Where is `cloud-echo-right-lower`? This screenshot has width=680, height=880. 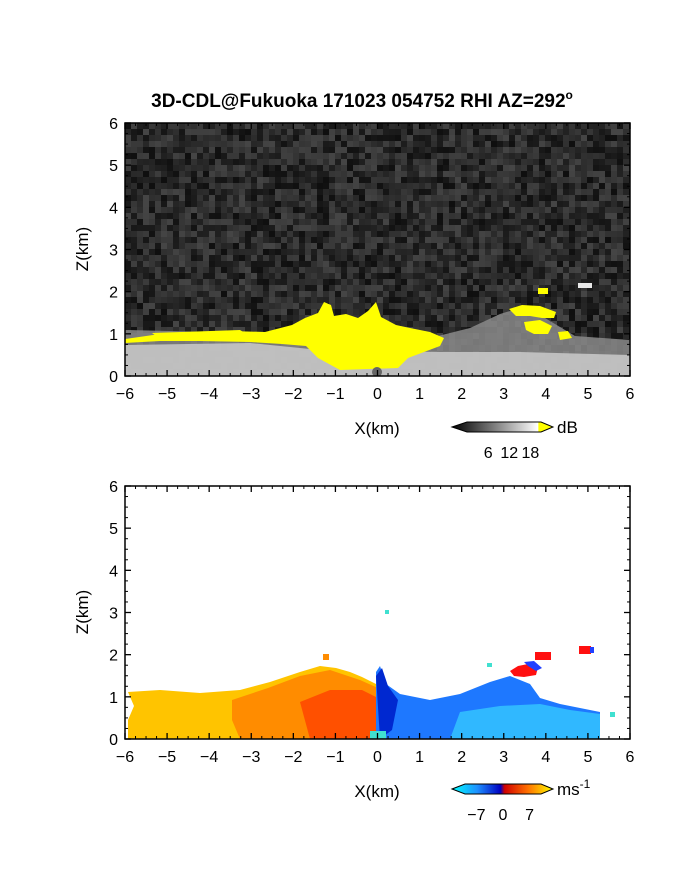 cloud-echo-right-lower is located at coordinates (538, 327).